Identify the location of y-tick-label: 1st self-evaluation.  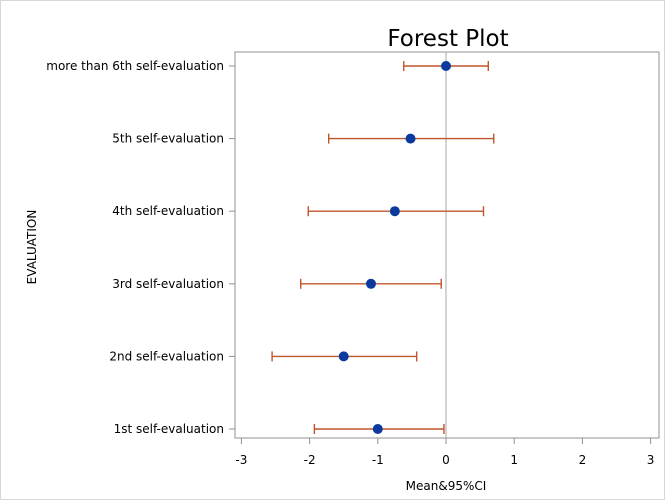
(169, 429).